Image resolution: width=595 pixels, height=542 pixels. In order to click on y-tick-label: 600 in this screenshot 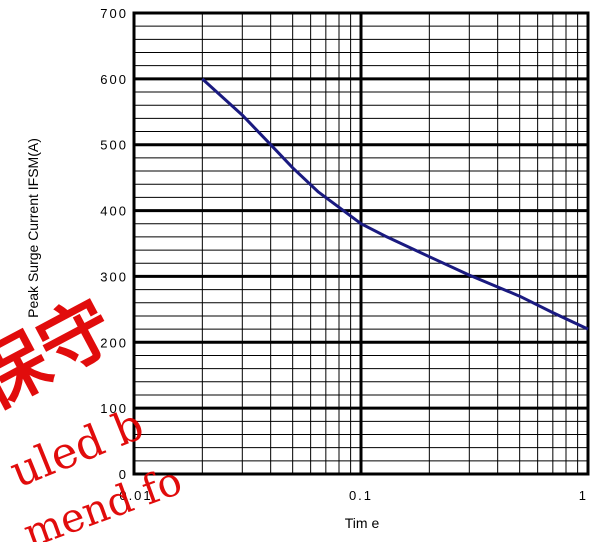, I will do `click(114, 79)`.